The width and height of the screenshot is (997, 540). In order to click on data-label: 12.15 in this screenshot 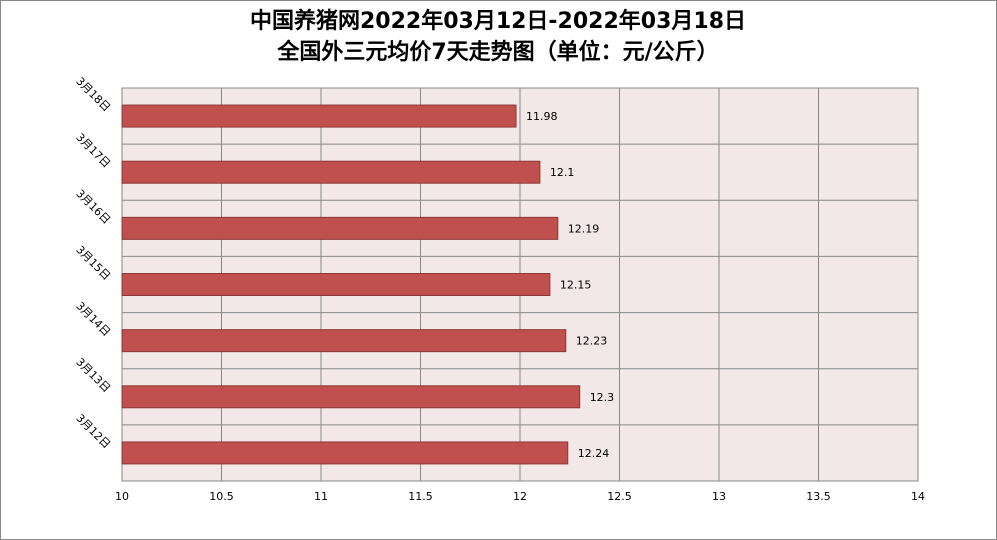, I will do `click(576, 285)`.